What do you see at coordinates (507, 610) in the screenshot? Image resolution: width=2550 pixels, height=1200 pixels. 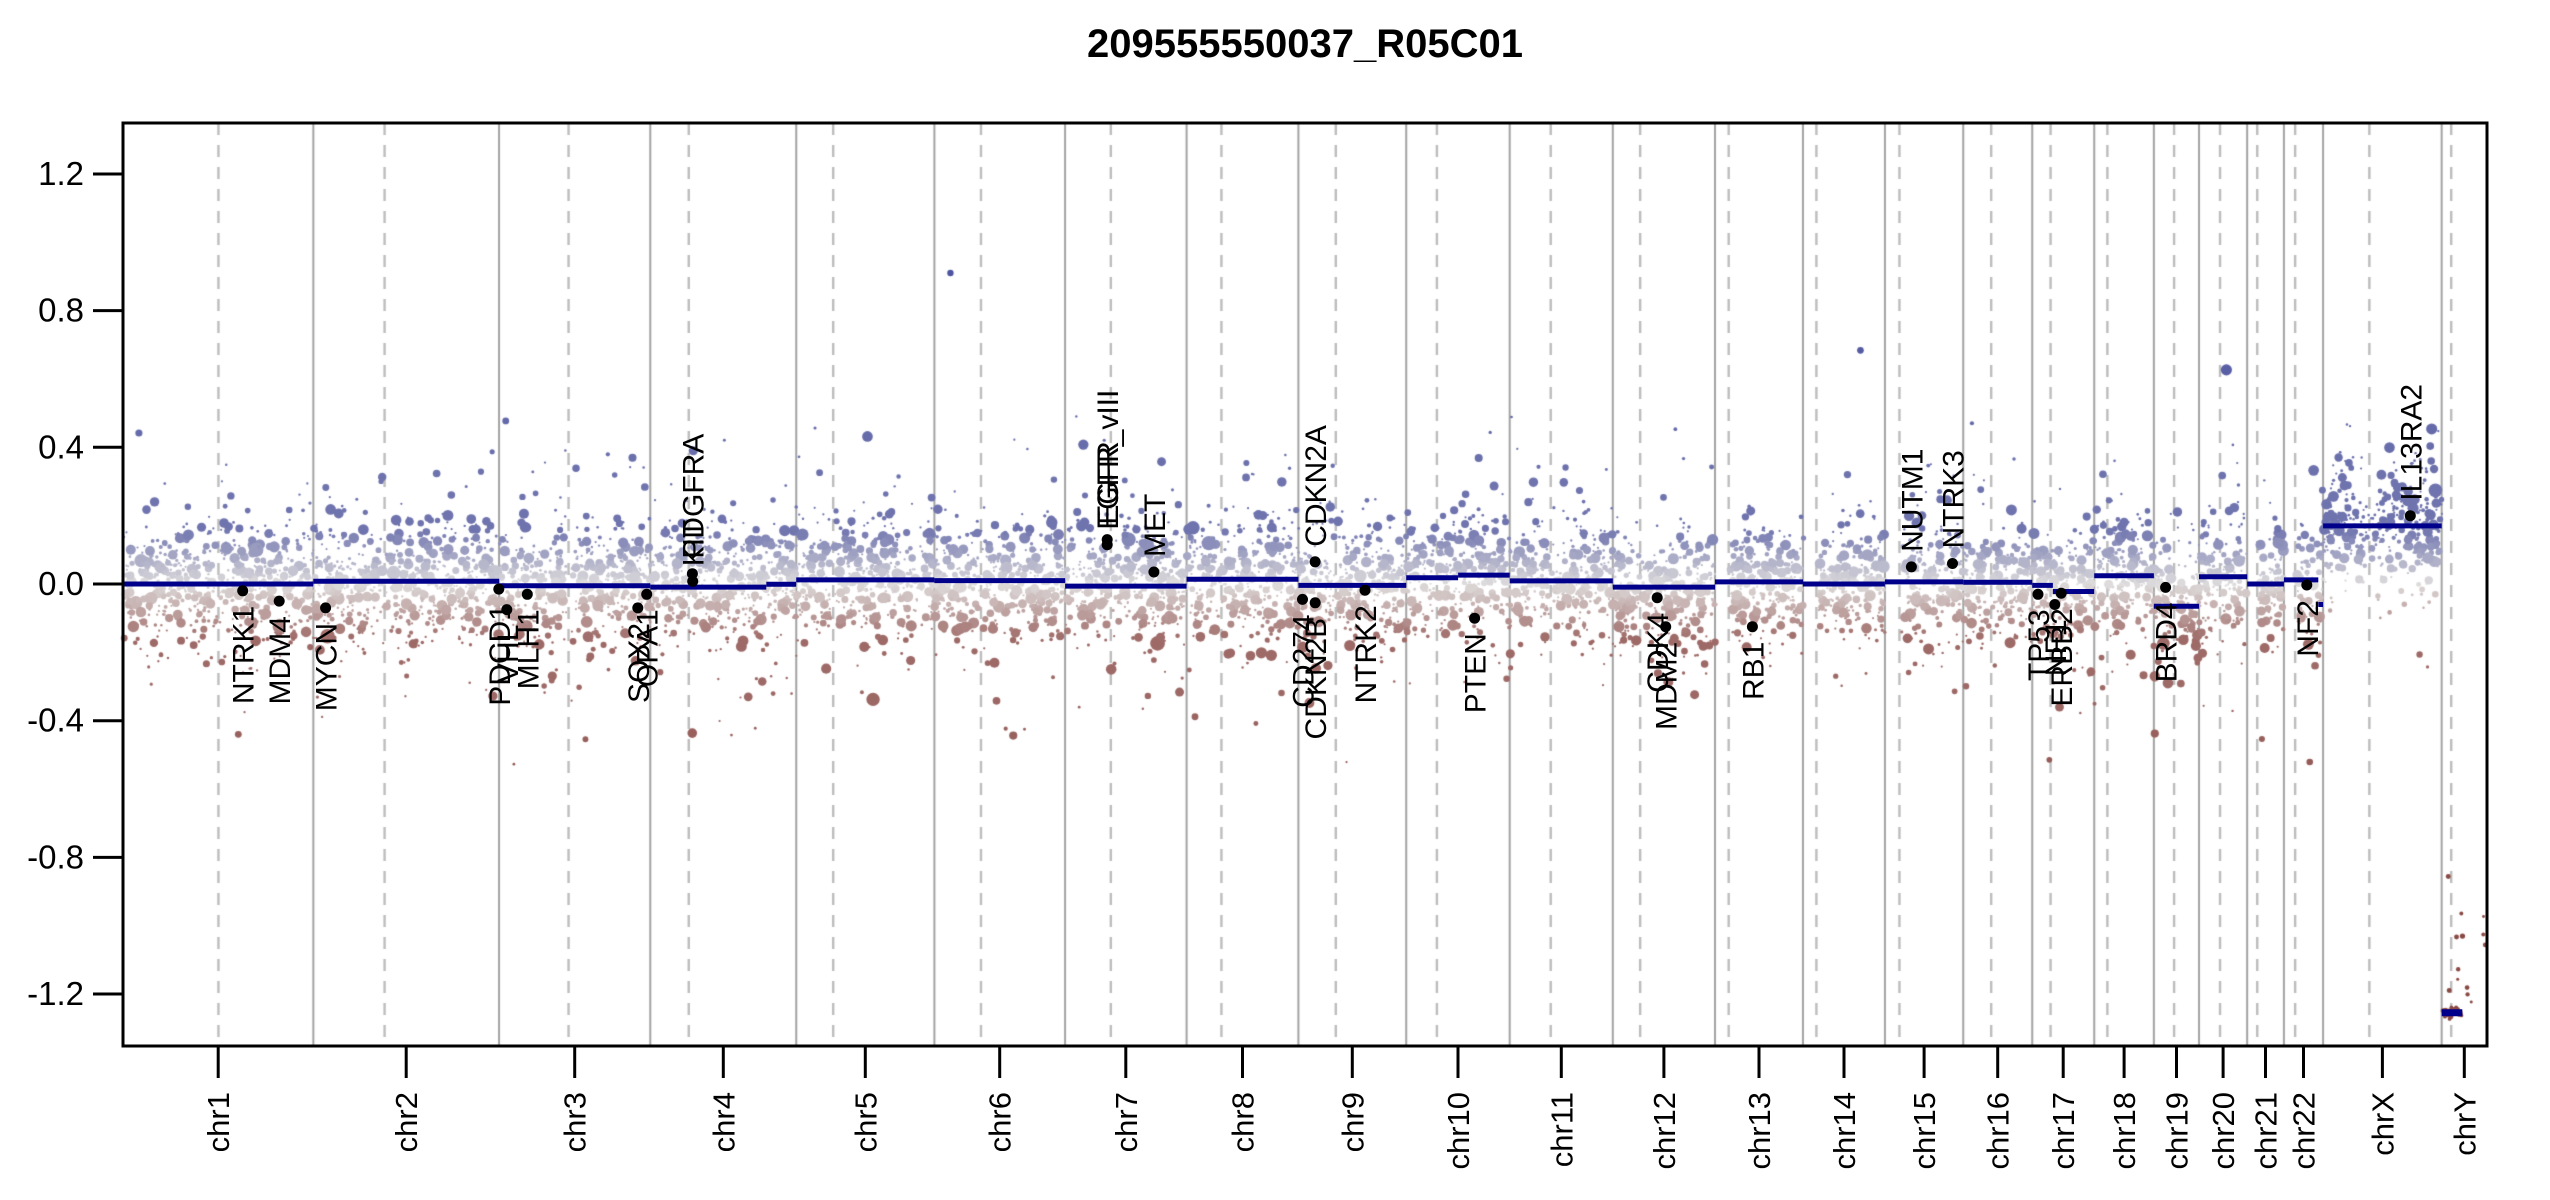 I see `gene-dot-VHL` at bounding box center [507, 610].